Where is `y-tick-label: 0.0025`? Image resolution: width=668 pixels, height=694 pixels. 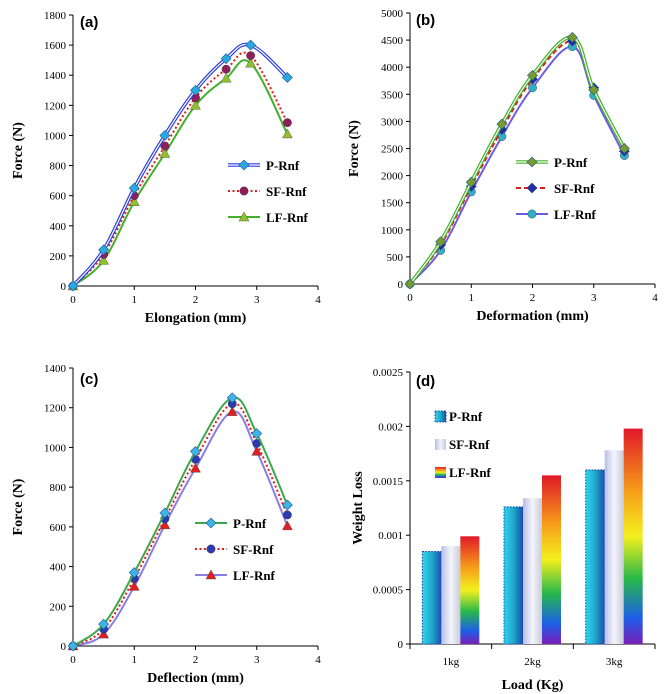 y-tick-label: 0.0025 is located at coordinates (388, 373).